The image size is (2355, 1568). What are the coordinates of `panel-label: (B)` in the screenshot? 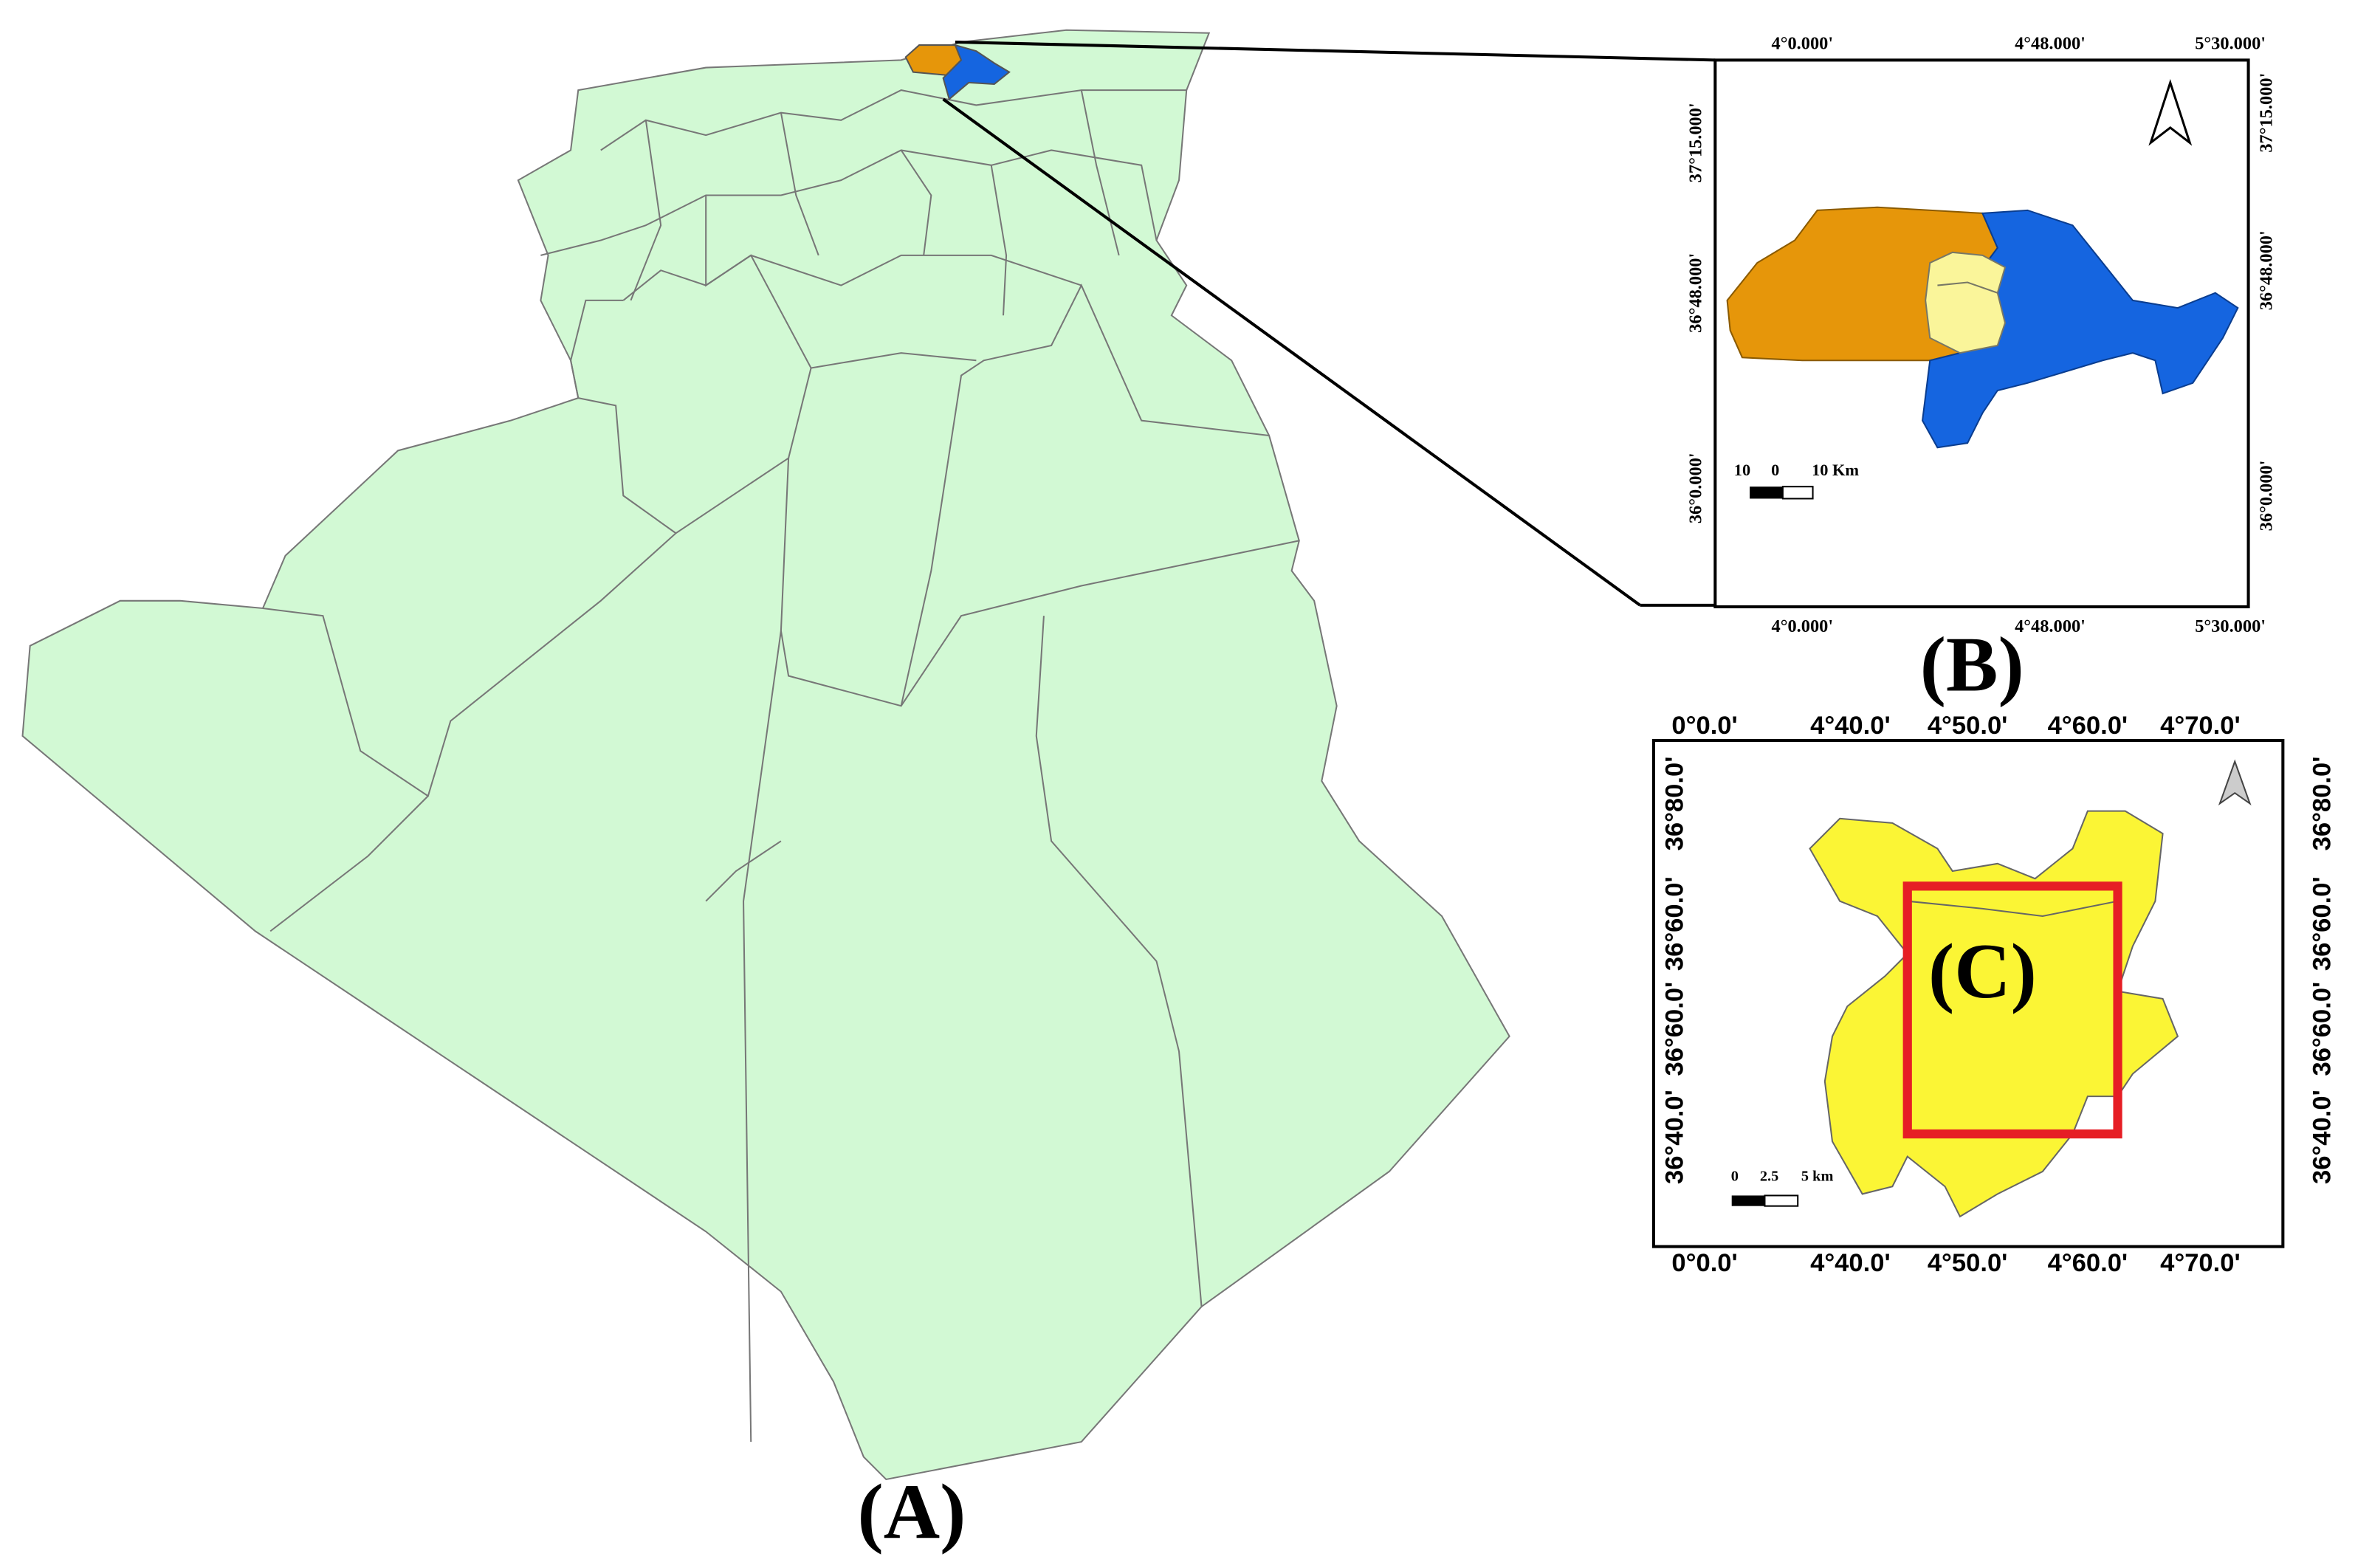 It's located at (1972, 665).